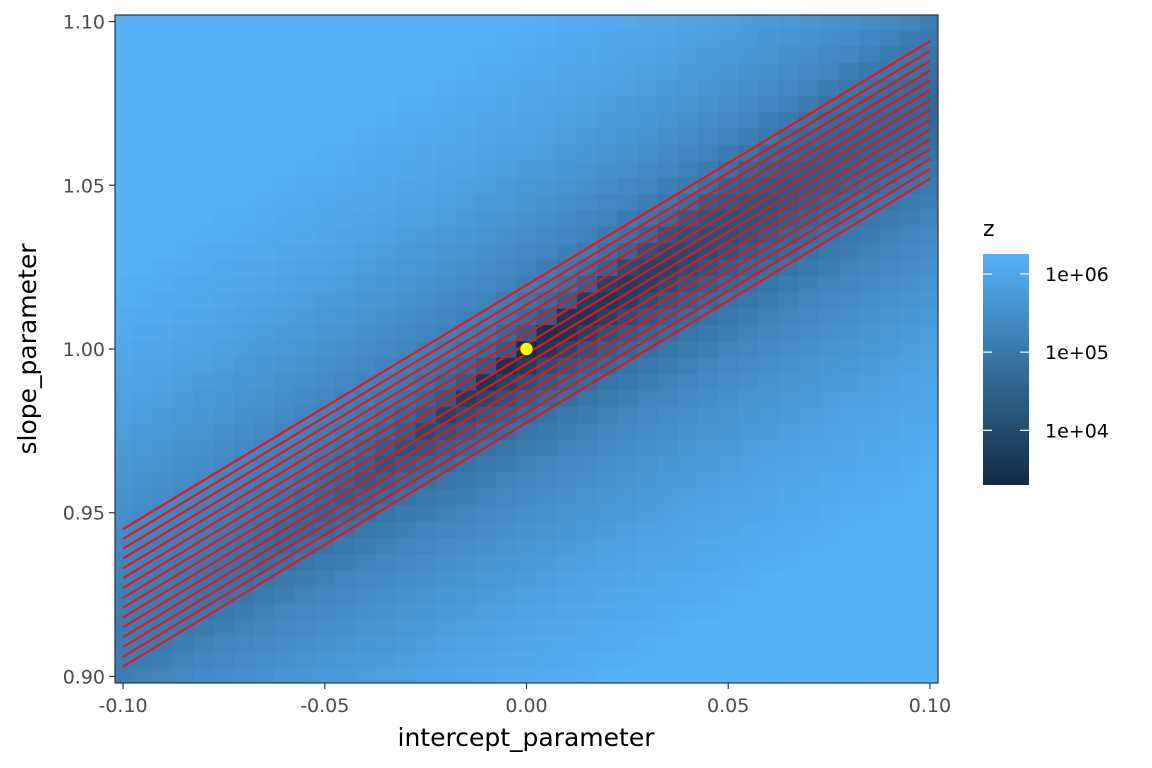  I want to click on x-tick-label: -0.05, so click(324, 706).